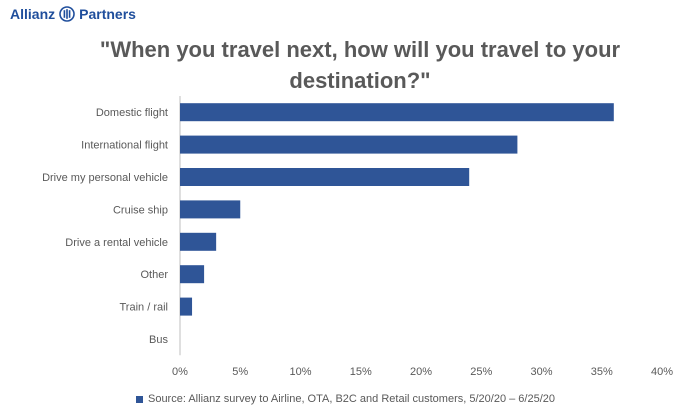  I want to click on allianz-eagle-icon, so click(67, 14).